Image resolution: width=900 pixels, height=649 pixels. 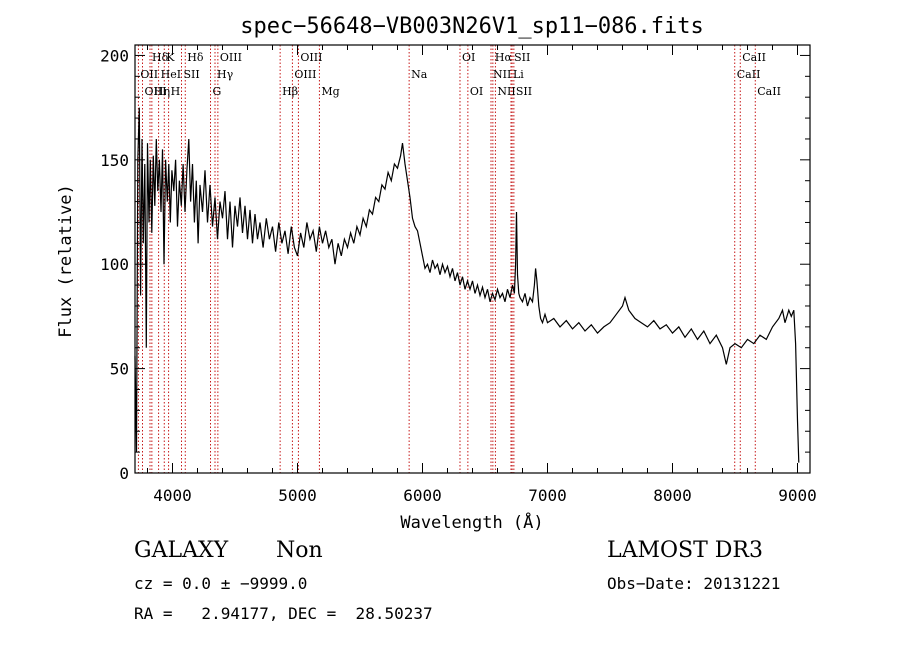 What do you see at coordinates (162, 91) in the screenshot?
I see `line-label-19: Hη` at bounding box center [162, 91].